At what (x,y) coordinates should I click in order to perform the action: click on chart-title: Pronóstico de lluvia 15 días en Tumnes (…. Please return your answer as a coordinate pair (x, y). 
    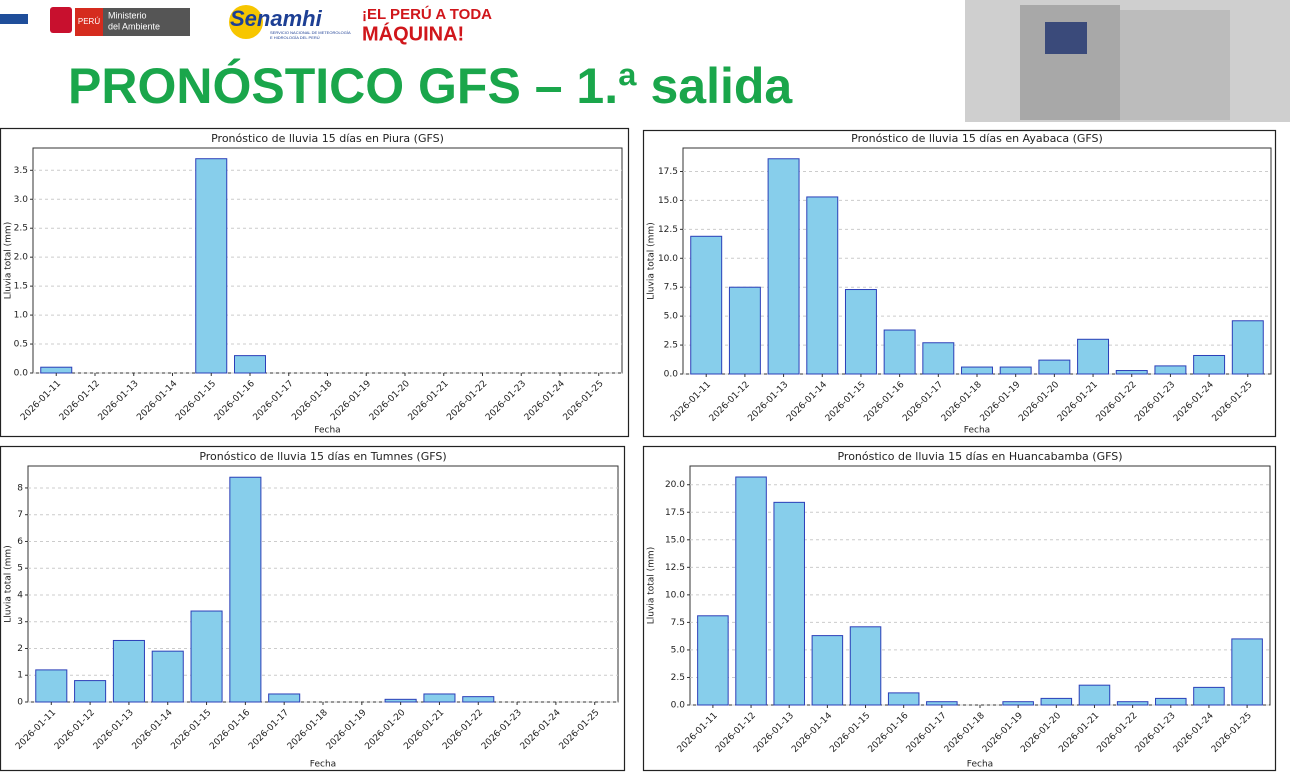
    Looking at the image, I should click on (322, 456).